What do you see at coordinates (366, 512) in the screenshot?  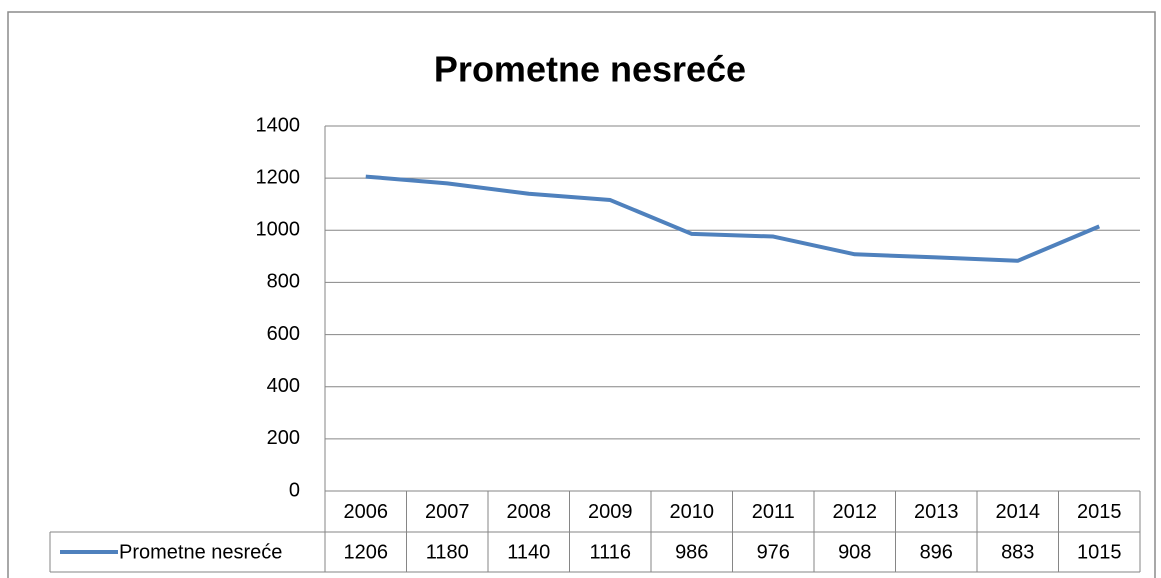 I see `x-tick-label: 2006` at bounding box center [366, 512].